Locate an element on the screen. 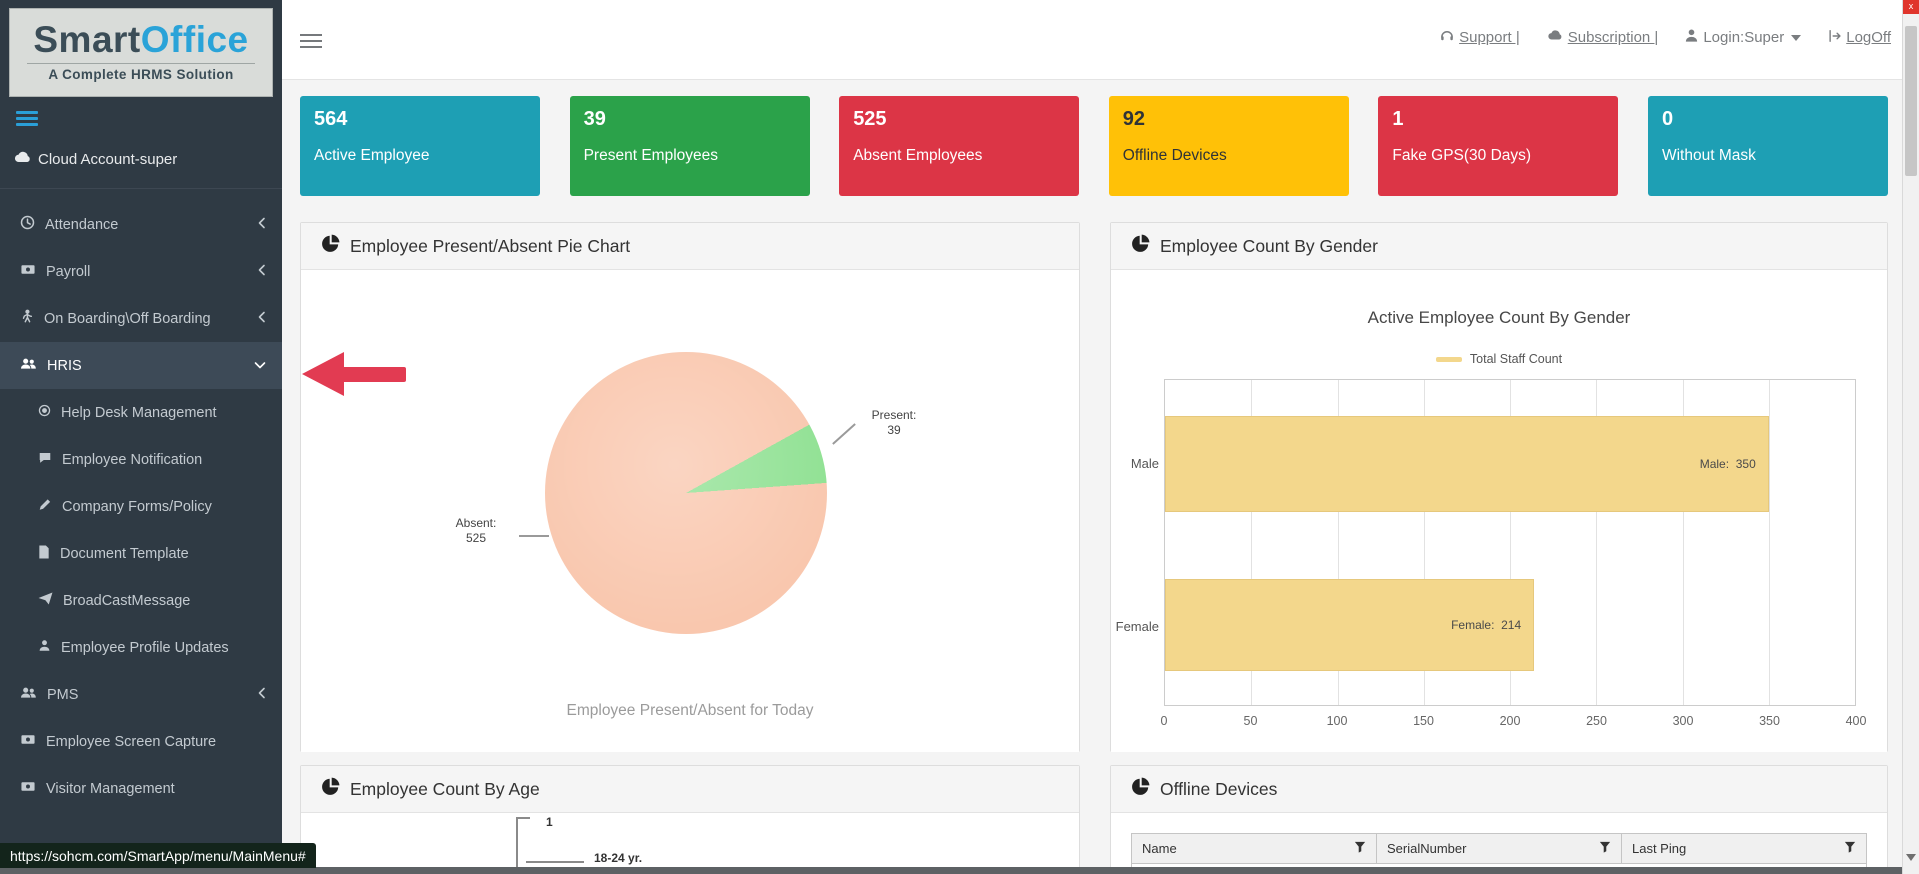 The width and height of the screenshot is (1919, 874). sidebar-item-employee-notification: Employee Notification is located at coordinates (141, 459).